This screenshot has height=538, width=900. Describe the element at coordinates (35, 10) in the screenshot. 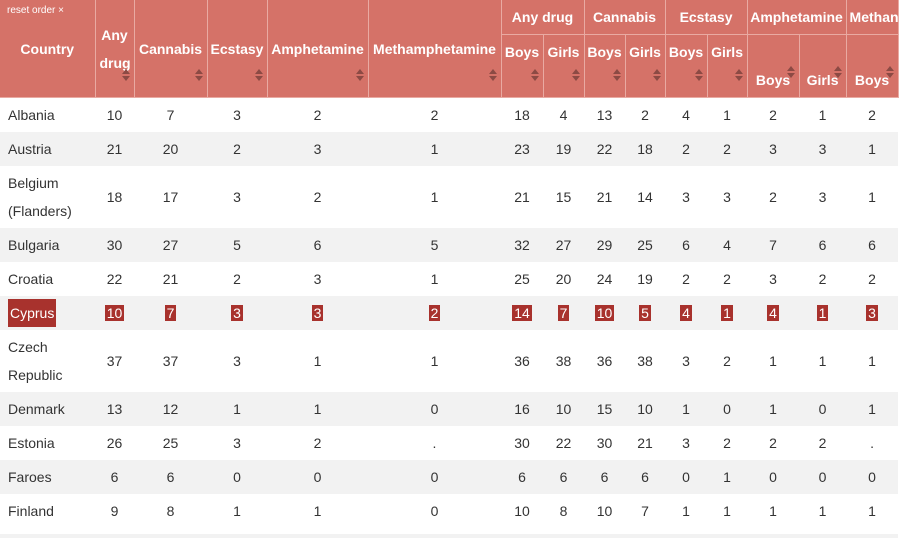

I see `reset-order-button: reset order ×` at that location.